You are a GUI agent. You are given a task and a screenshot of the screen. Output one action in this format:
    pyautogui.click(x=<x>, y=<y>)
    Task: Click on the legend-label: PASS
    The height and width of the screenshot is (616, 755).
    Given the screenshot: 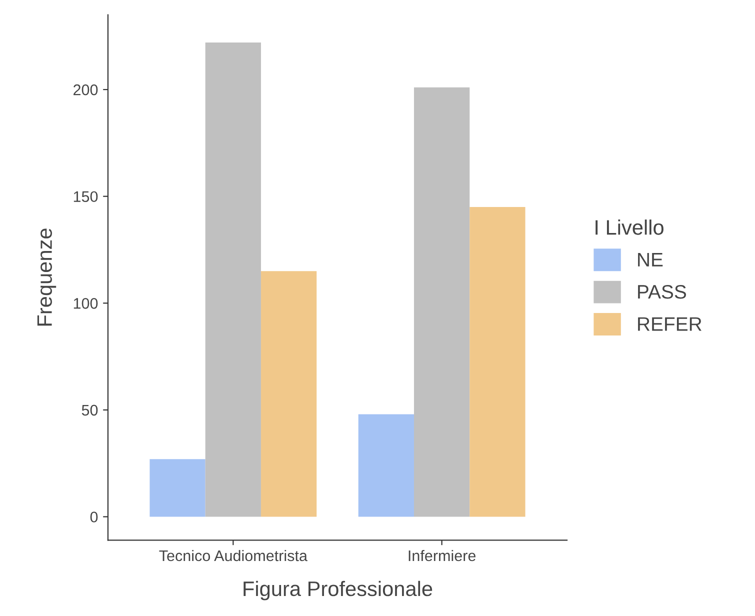 What is the action you would take?
    pyautogui.click(x=662, y=291)
    